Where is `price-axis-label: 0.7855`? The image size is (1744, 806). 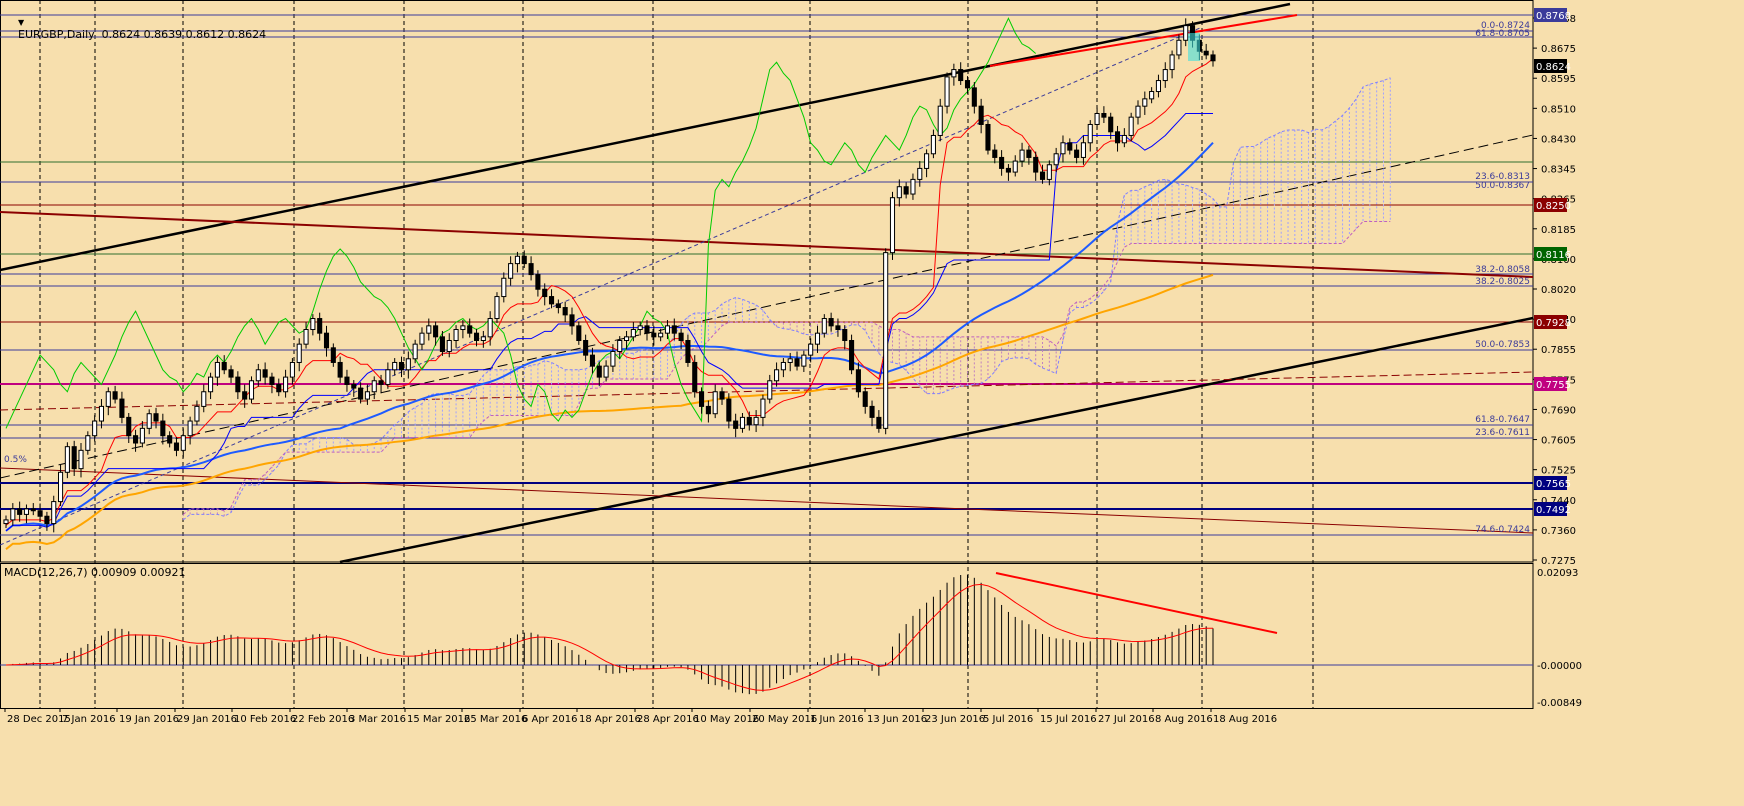
price-axis-label: 0.7855 is located at coordinates (1558, 350).